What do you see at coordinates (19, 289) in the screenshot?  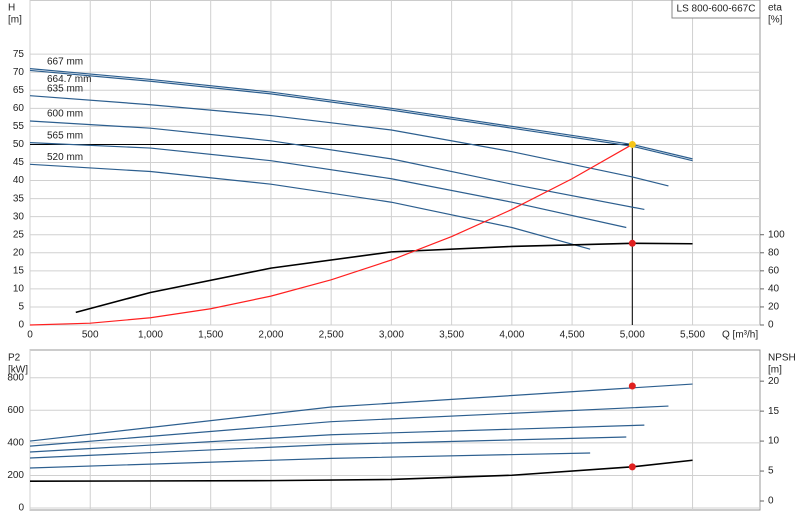 I see `y-tick-label: 10` at bounding box center [19, 289].